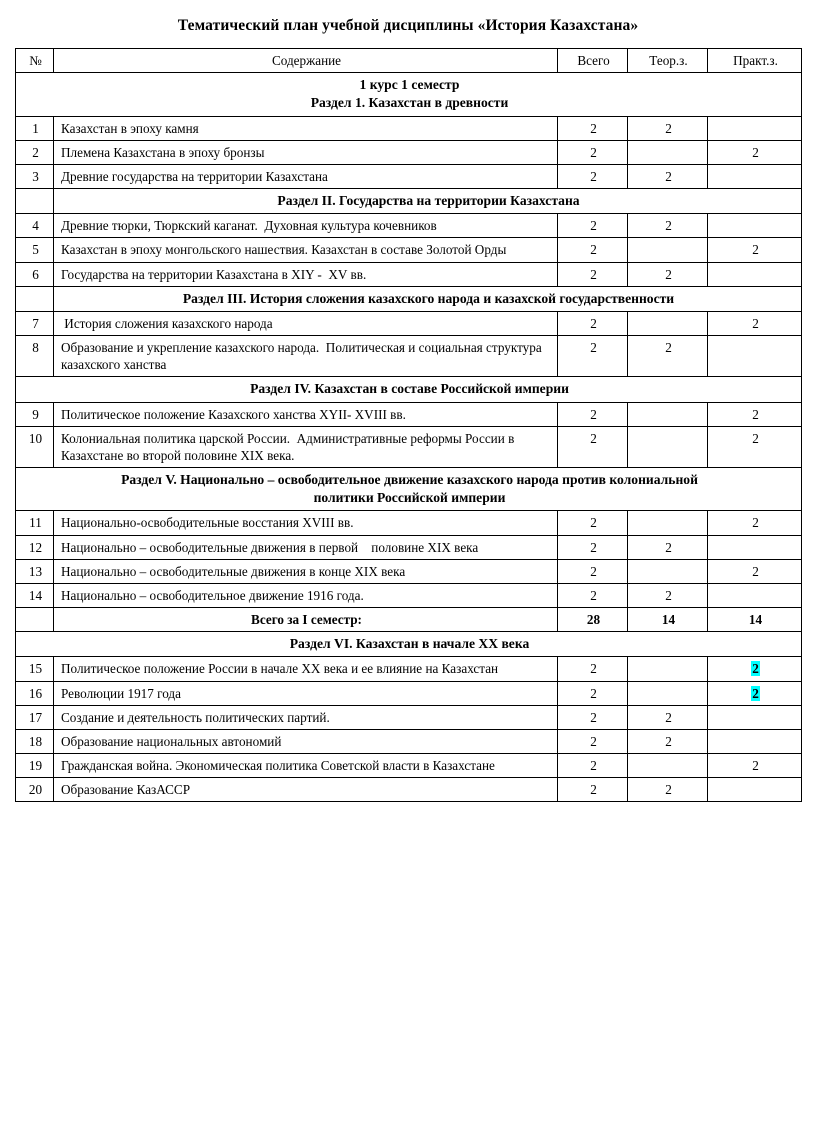  What do you see at coordinates (34, 766) in the screenshot?
I see `row-number: 19` at bounding box center [34, 766].